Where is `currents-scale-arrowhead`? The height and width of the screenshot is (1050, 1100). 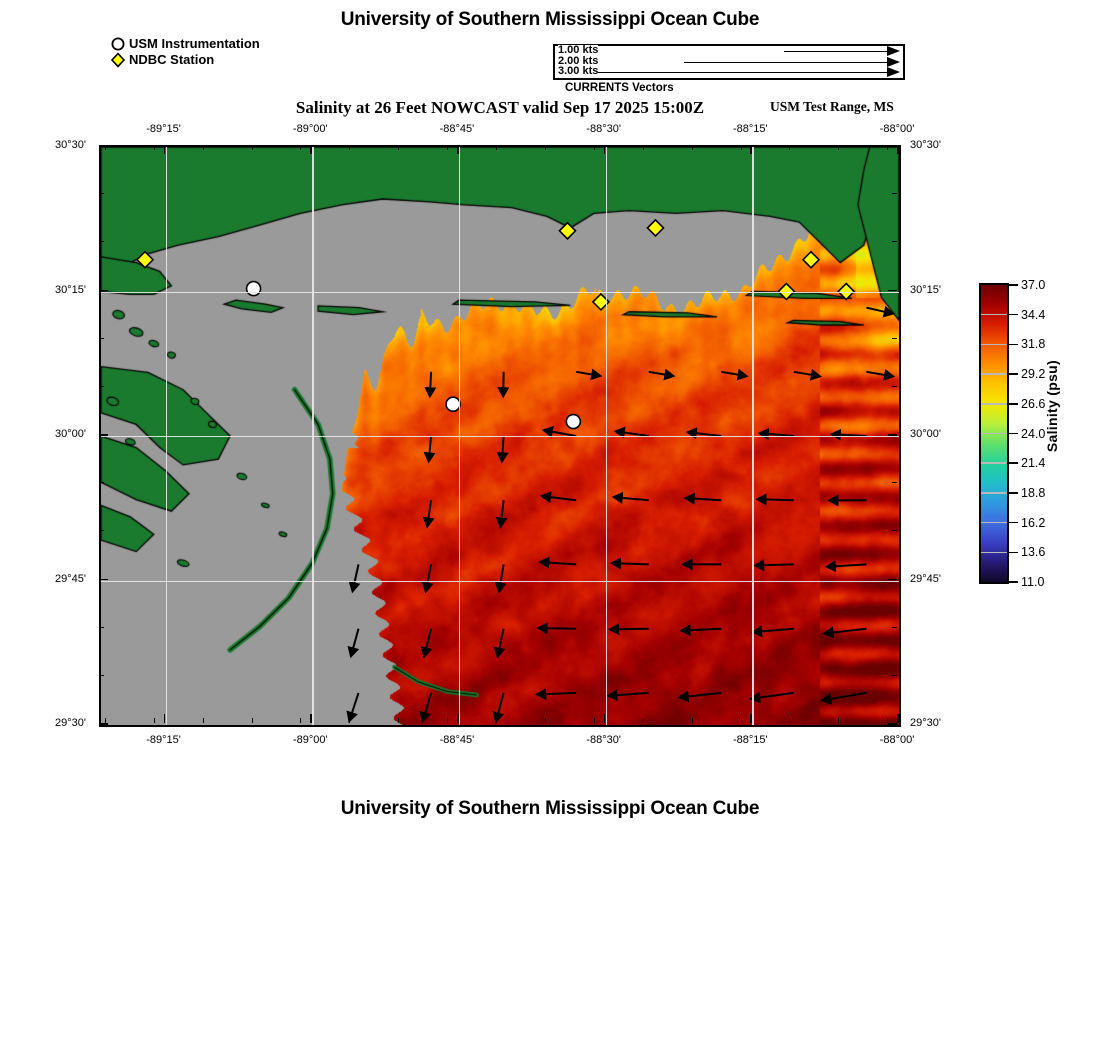
currents-scale-arrowhead is located at coordinates (893, 61).